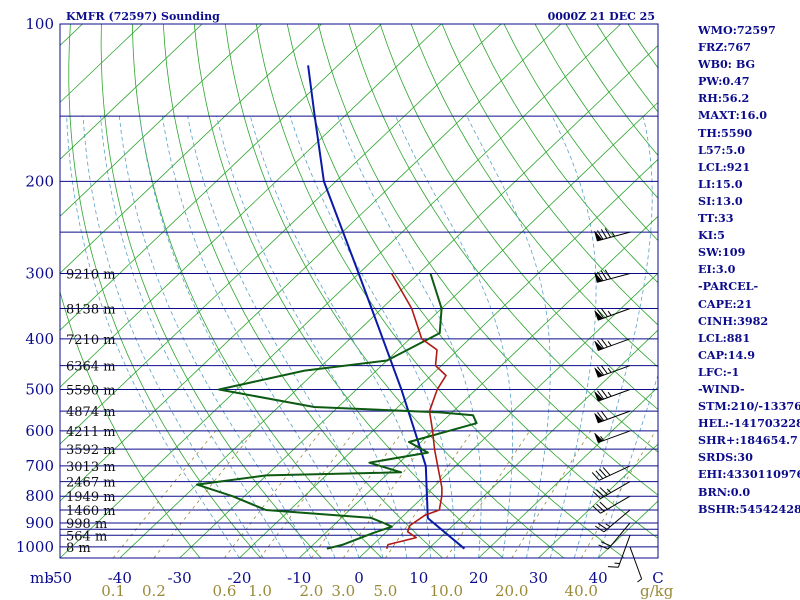  I want to click on pressure-tick-label: 1000, so click(35, 547).